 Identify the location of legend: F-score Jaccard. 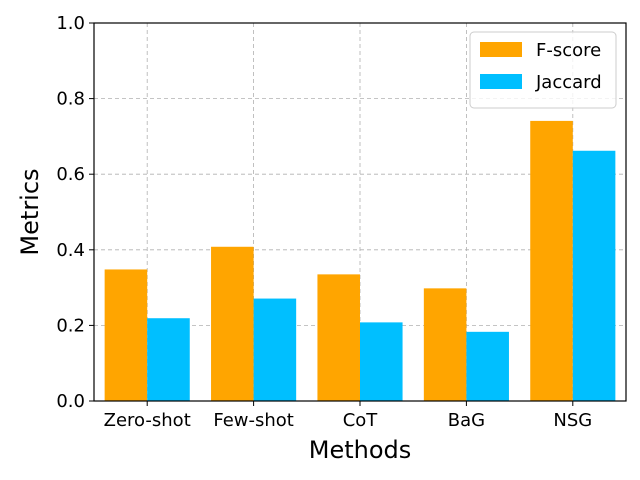
(543, 70).